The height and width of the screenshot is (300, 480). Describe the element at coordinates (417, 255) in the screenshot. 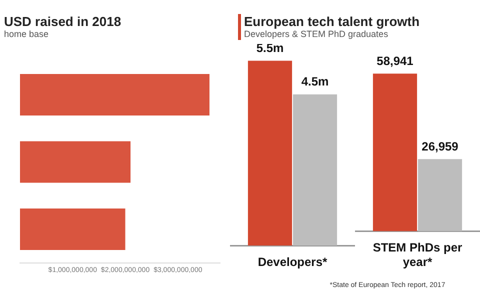

I see `x-tick-label: STEM PhDs per year*` at that location.